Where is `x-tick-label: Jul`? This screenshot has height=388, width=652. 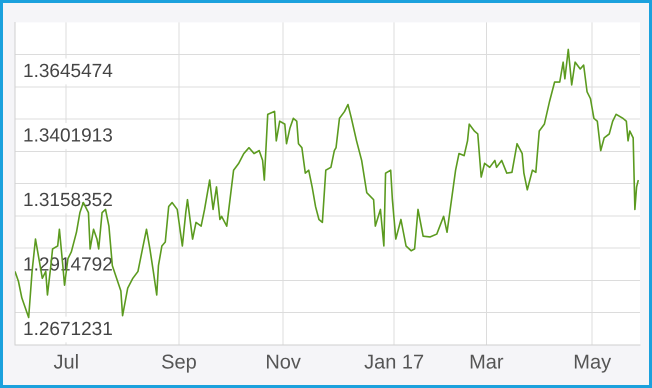
x-tick-label: Jul is located at coordinates (66, 363).